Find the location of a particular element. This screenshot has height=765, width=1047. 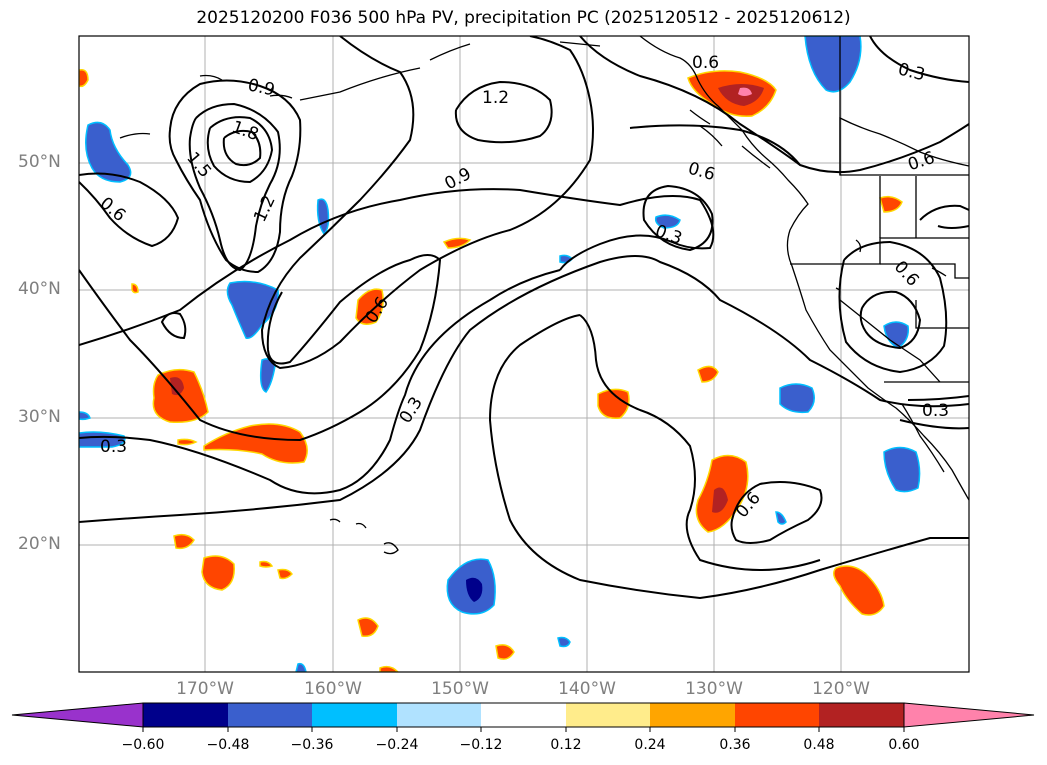

colorbar-tick-label: 0.60 is located at coordinates (904, 745).